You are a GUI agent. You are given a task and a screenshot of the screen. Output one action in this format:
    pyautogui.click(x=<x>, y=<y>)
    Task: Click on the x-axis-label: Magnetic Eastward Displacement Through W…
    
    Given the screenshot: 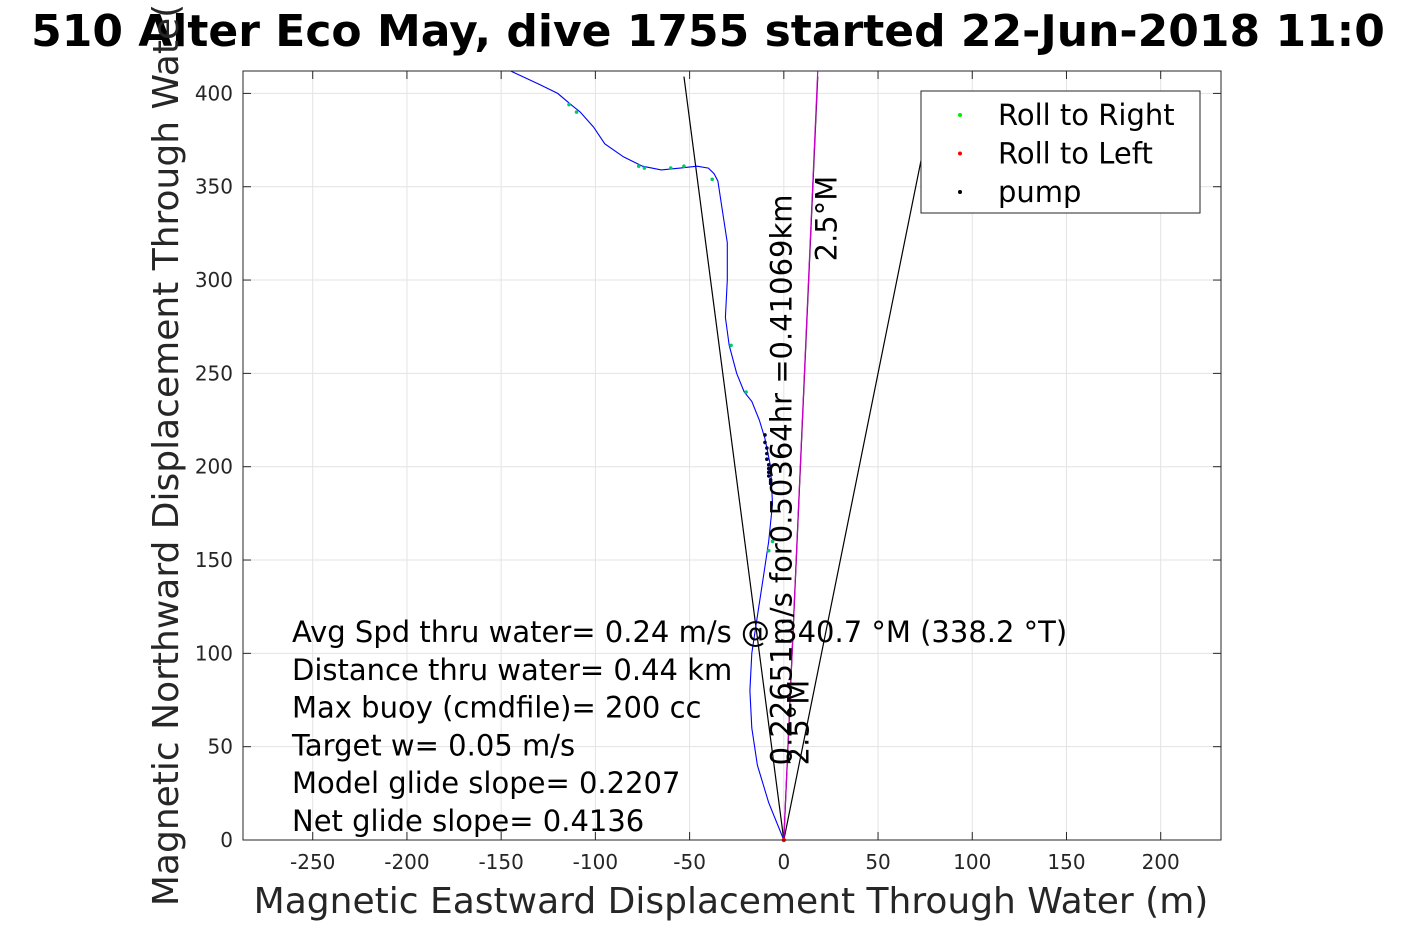 What is the action you would take?
    pyautogui.click(x=731, y=901)
    